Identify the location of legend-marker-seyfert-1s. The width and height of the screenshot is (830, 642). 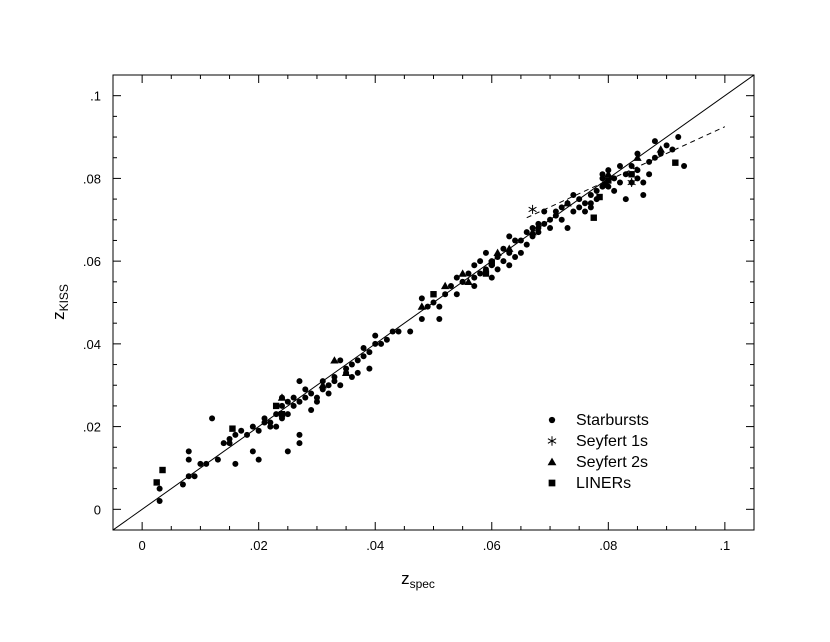
(552, 441).